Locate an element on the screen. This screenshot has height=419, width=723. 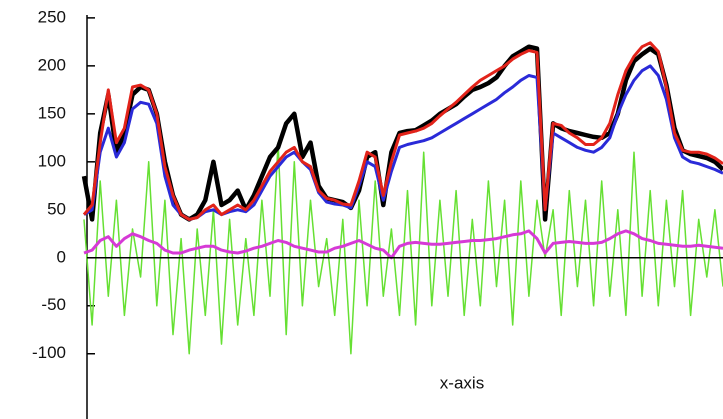
y-tick-label: 150 is located at coordinates (52, 112).